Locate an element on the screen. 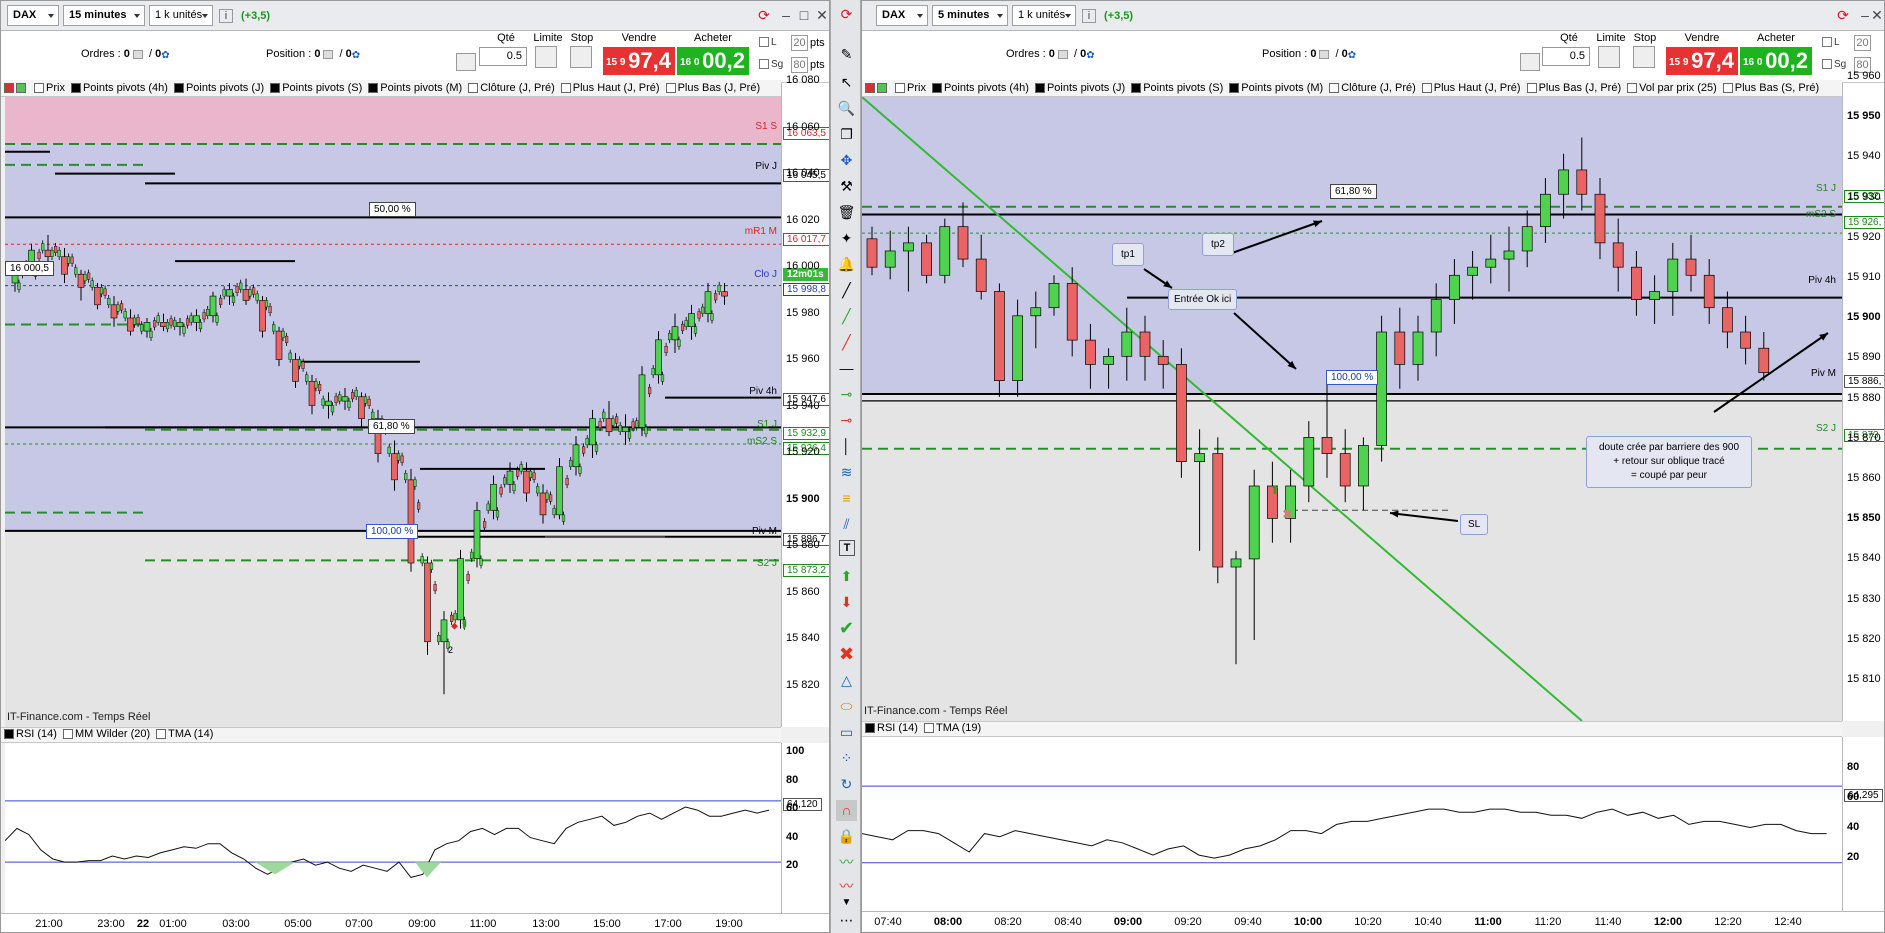 The height and width of the screenshot is (933, 1885). arrow-down-icon: ⬇ is located at coordinates (846, 602).